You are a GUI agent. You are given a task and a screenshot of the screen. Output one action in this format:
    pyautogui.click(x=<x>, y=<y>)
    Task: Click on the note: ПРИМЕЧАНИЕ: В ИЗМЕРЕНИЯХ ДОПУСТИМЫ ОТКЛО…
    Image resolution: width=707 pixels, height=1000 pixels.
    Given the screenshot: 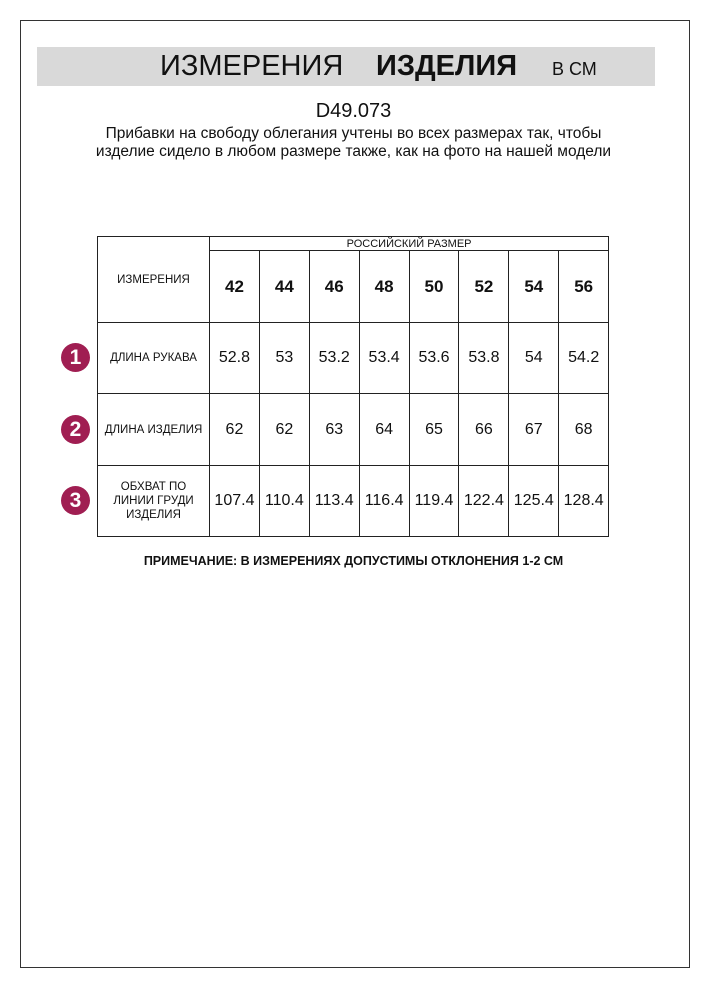 What is the action you would take?
    pyautogui.click(x=353, y=561)
    